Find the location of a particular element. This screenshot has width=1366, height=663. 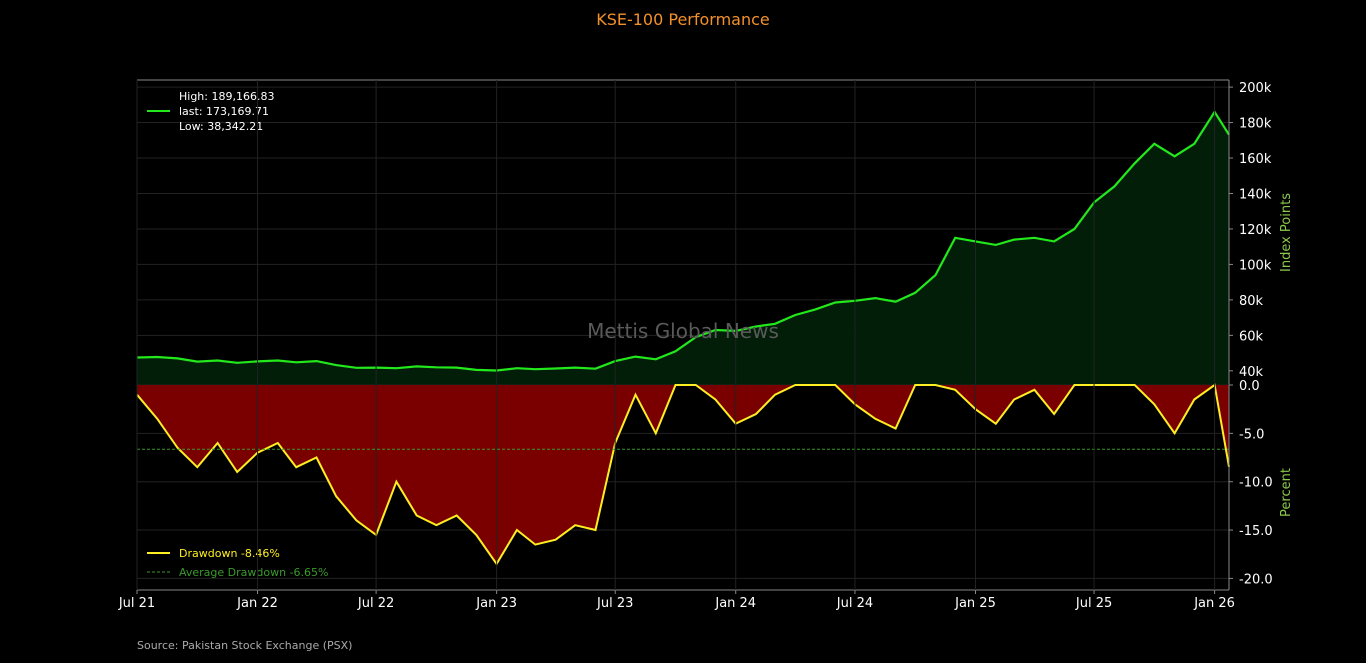

y-tick-label: 40k is located at coordinates (1251, 372).